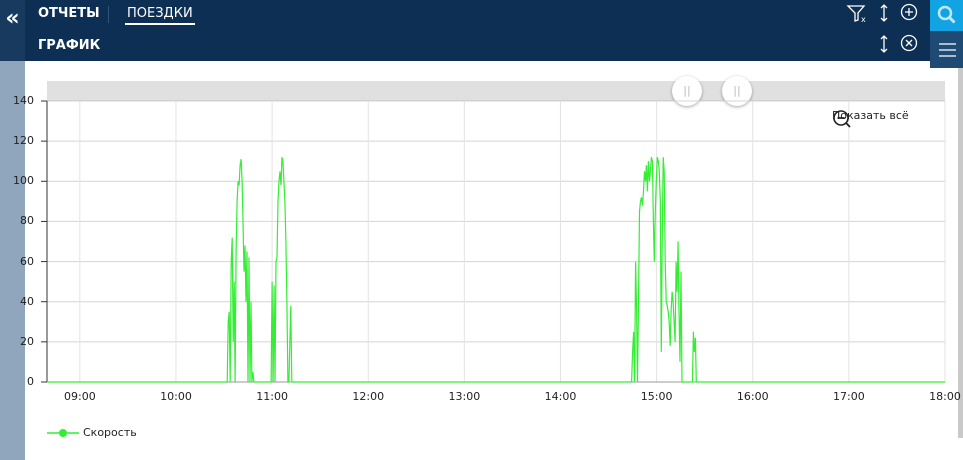 The image size is (963, 460). Describe the element at coordinates (946, 49) in the screenshot. I see `menu-button` at that location.